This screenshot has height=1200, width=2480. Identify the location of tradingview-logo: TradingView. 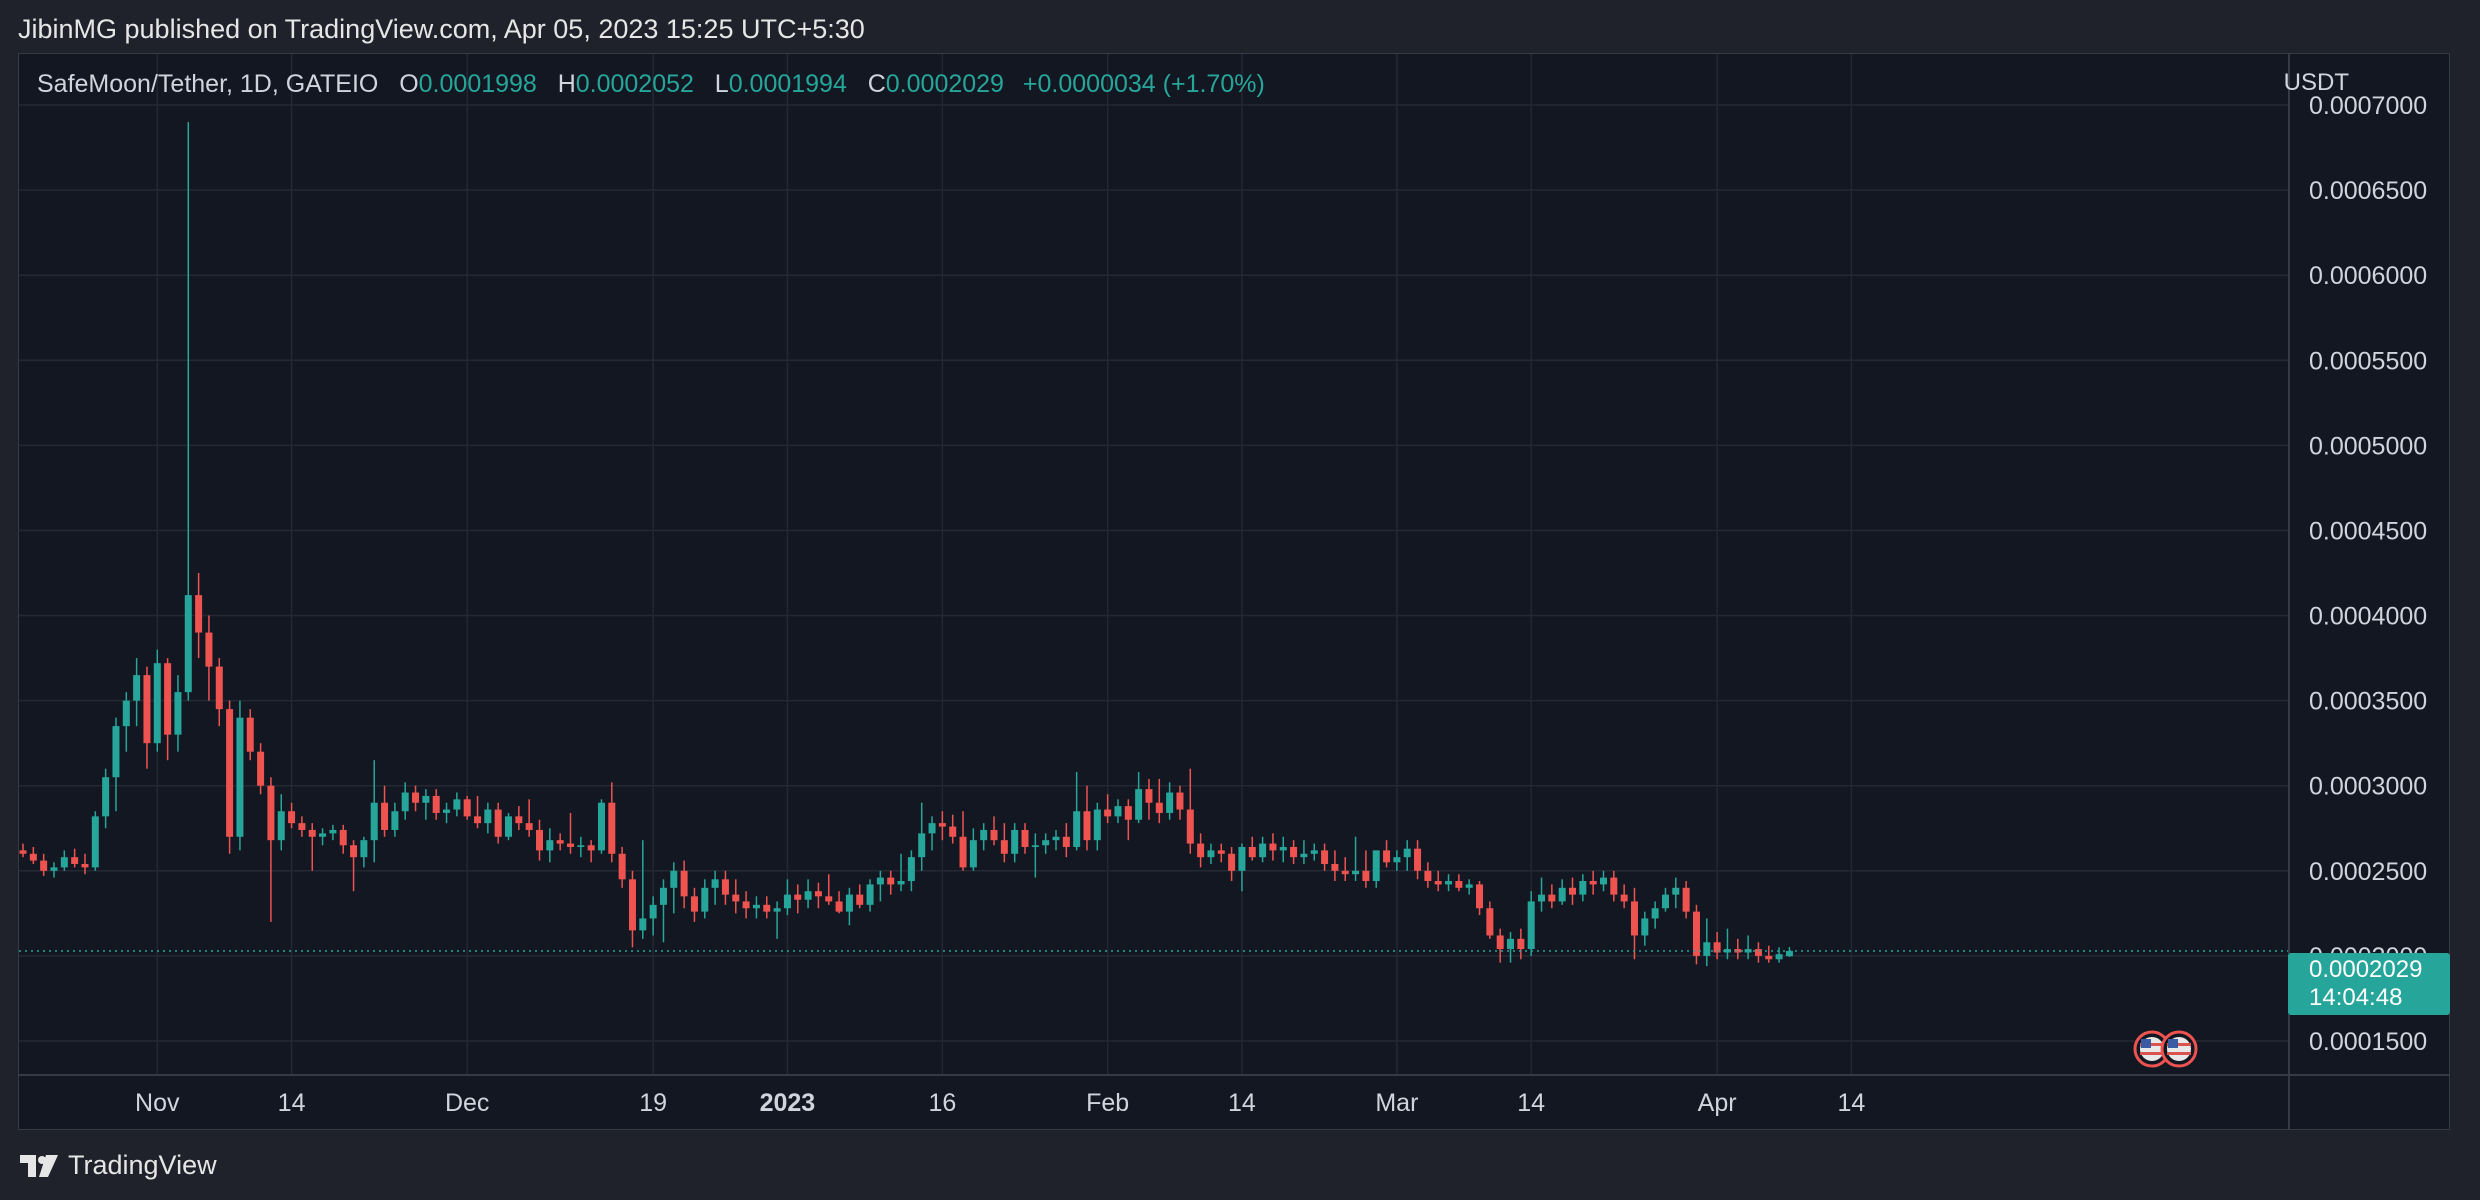
(118, 1165).